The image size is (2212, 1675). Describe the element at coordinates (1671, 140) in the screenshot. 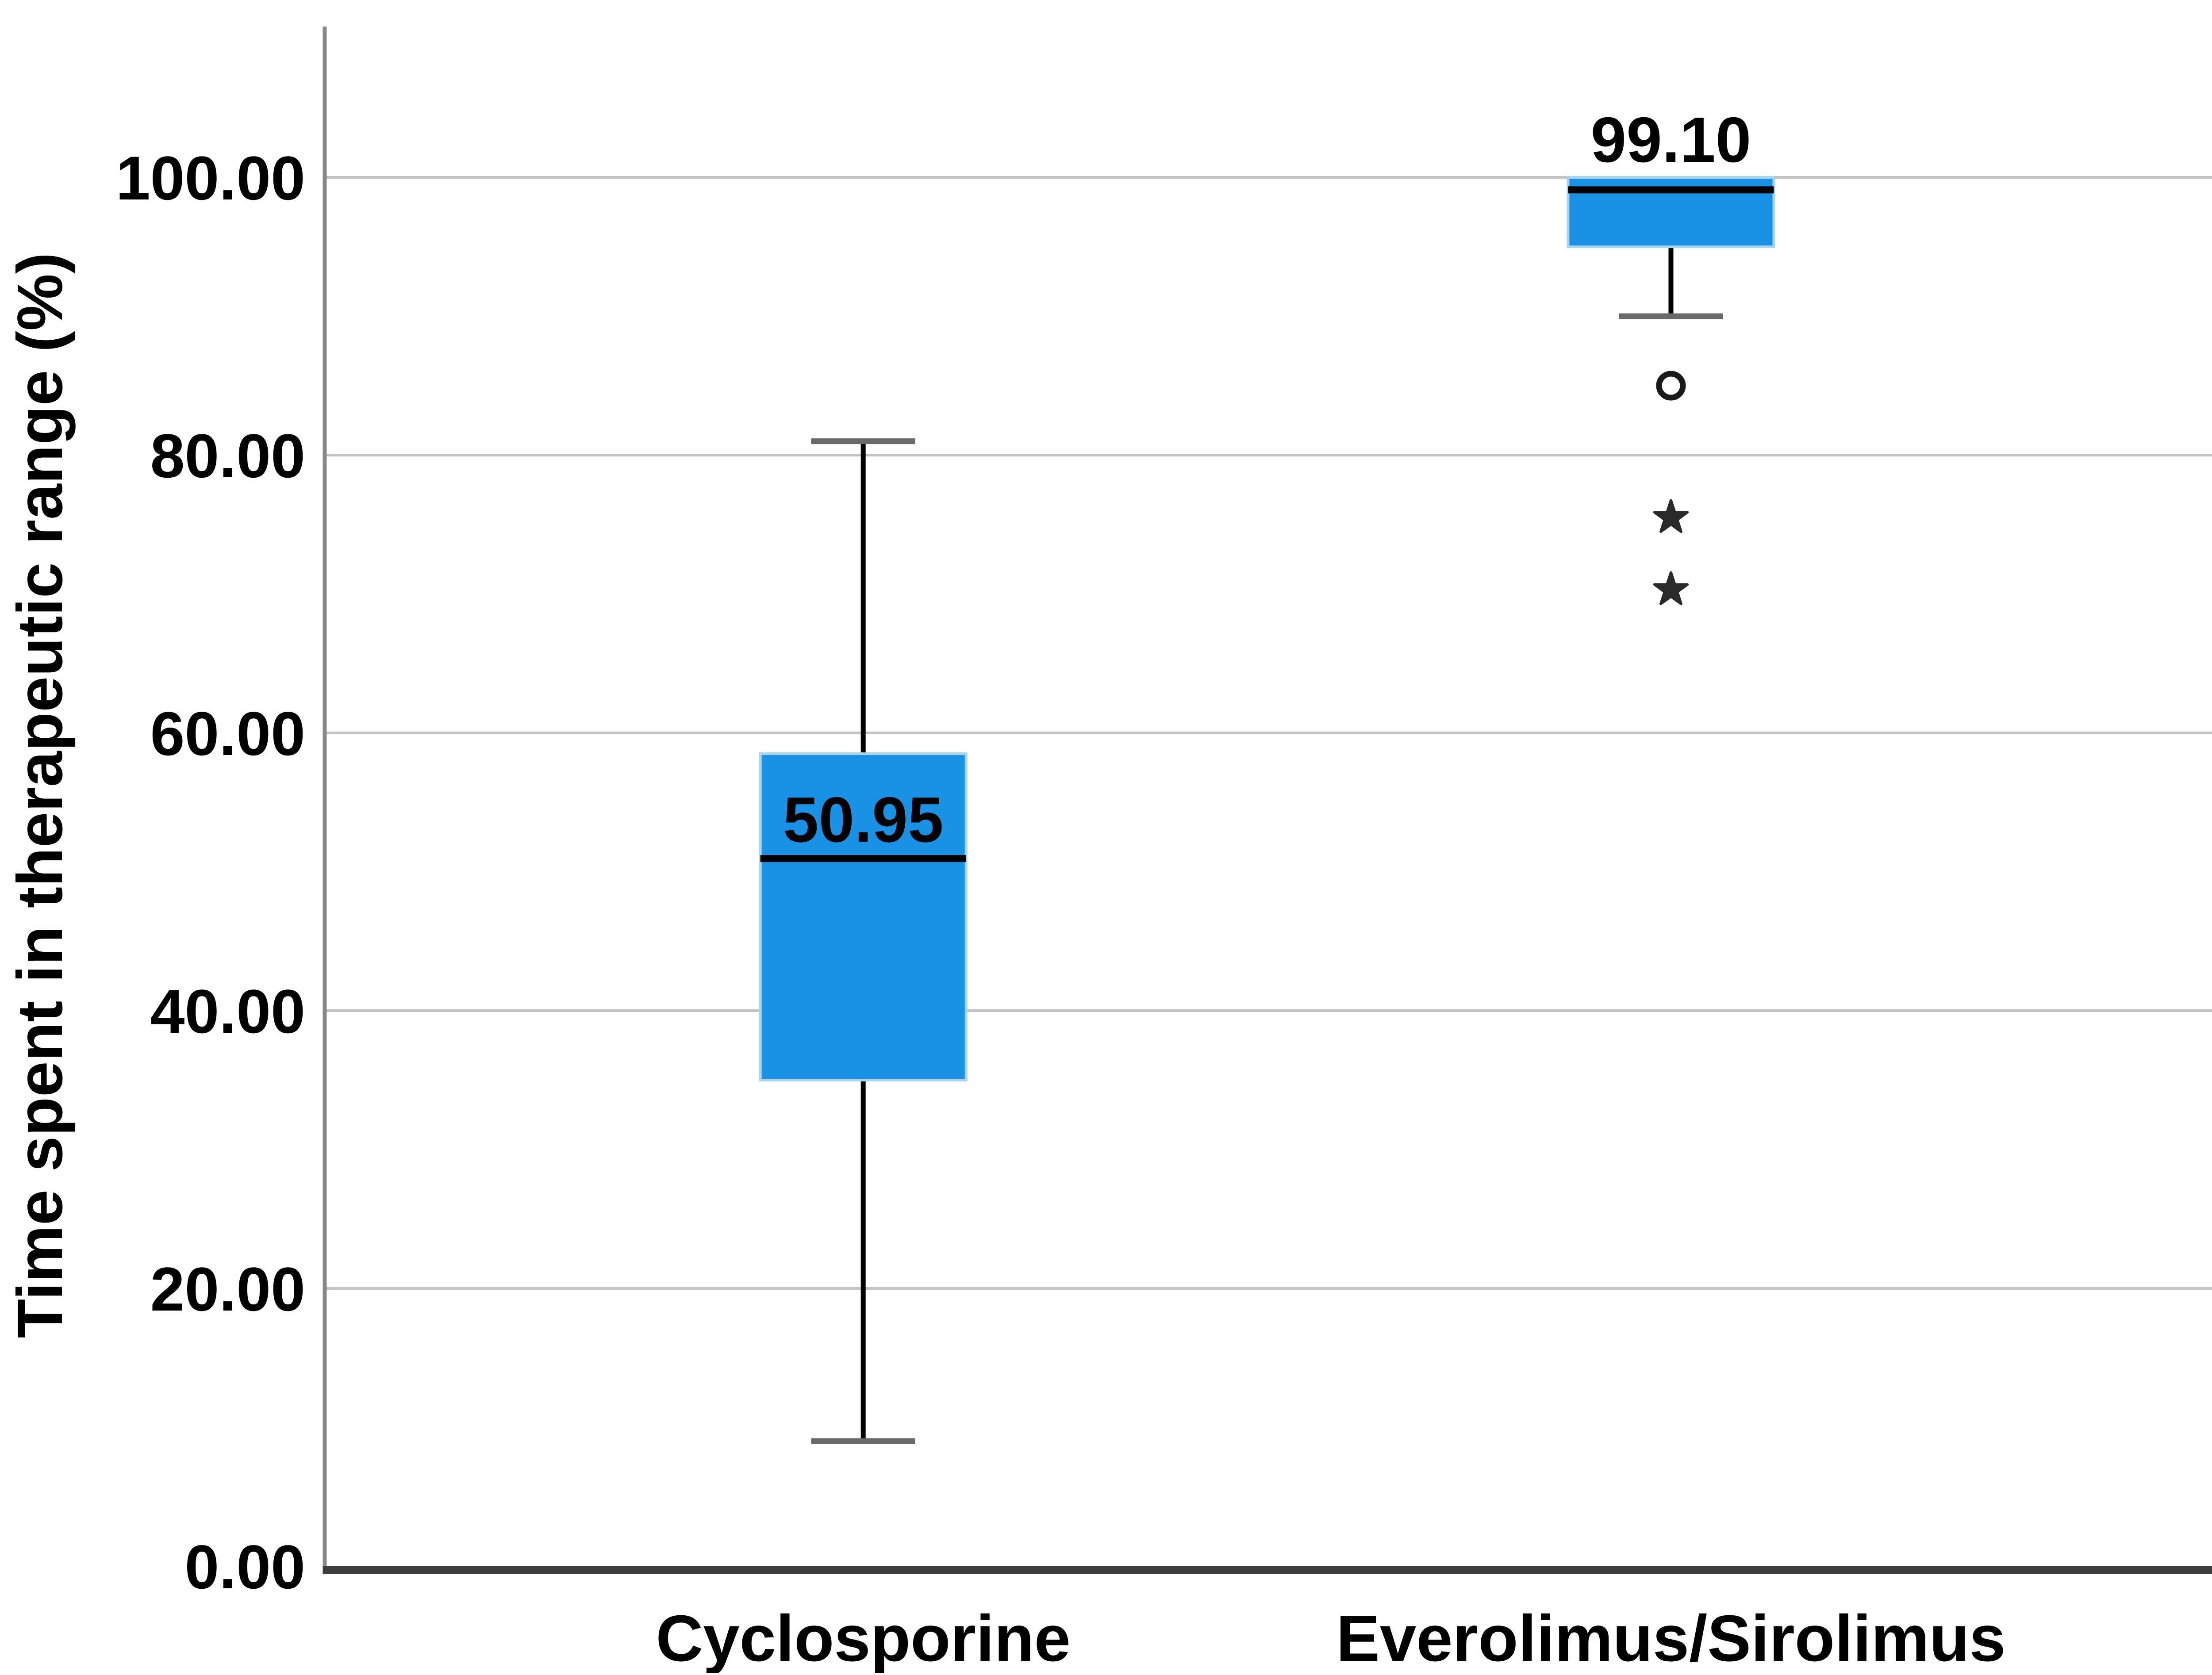

I see `median-label: 99.10` at that location.